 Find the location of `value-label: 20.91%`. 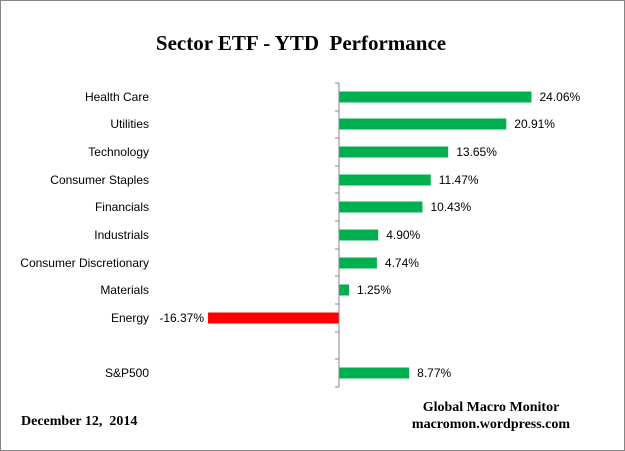

value-label: 20.91% is located at coordinates (534, 124).